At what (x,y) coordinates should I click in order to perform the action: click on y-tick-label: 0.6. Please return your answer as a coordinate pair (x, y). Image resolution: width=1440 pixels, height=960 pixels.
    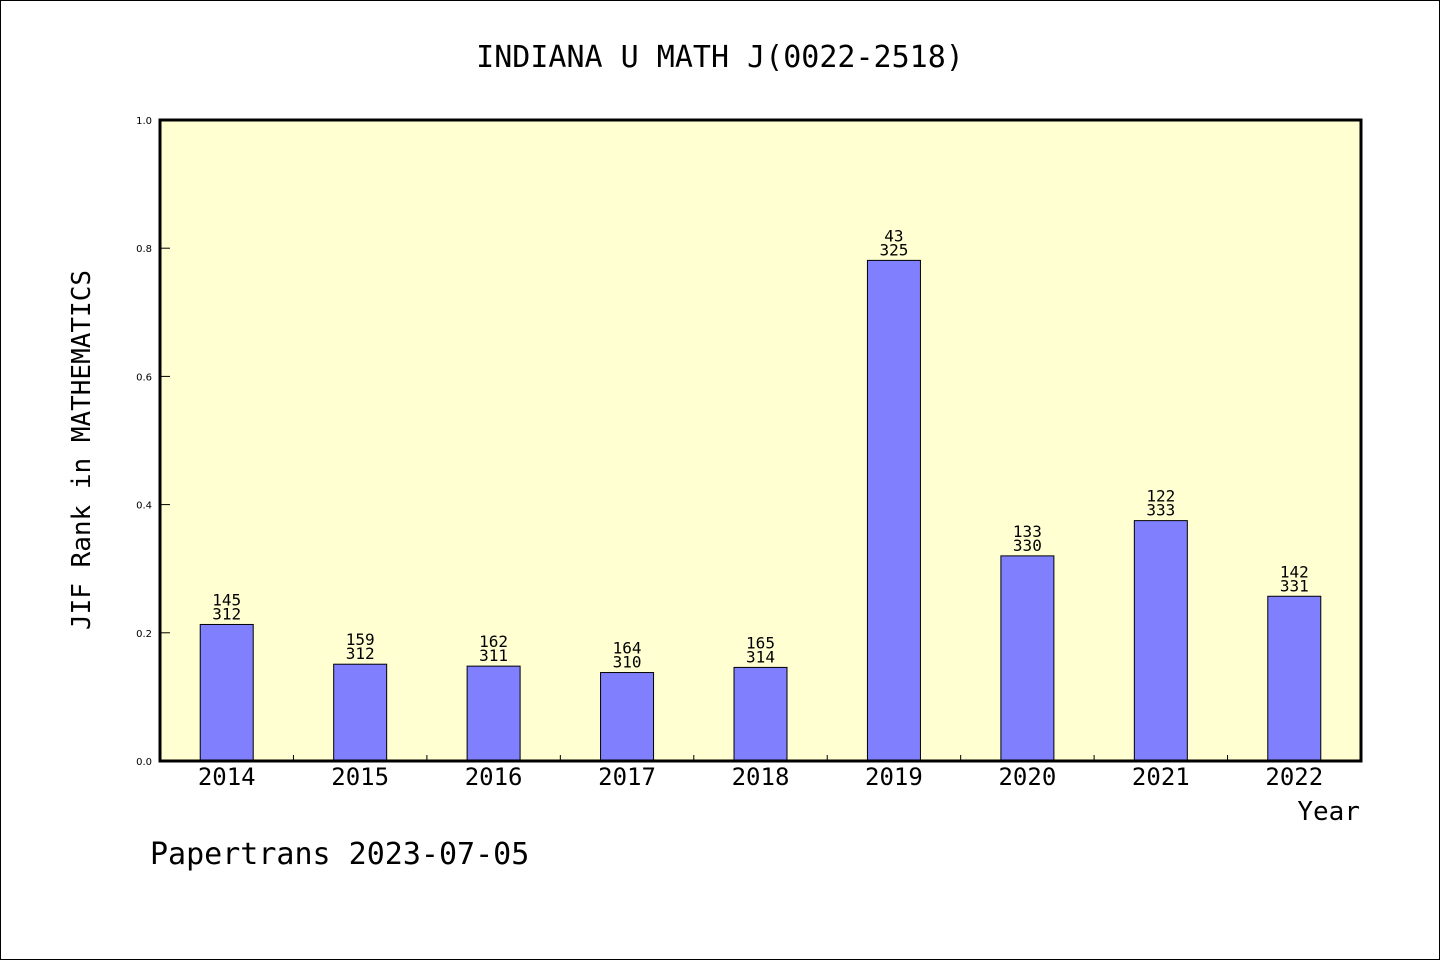
    Looking at the image, I should click on (144, 377).